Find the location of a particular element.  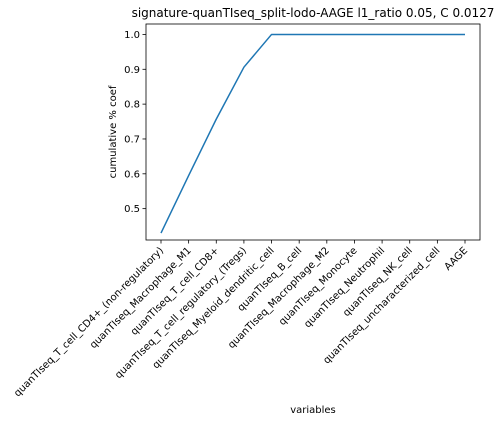

y-tick-label: 0.6 is located at coordinates (132, 174).